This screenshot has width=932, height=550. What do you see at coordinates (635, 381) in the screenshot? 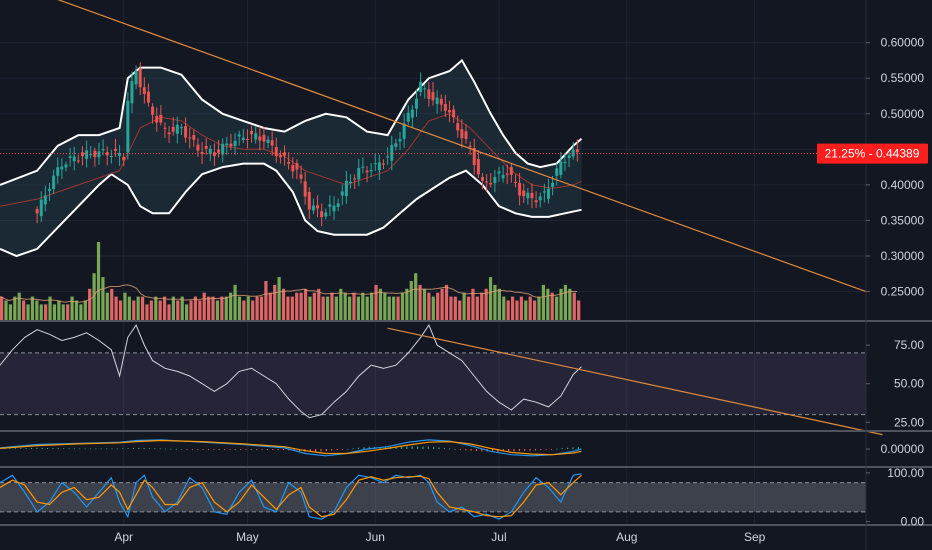
I see `rsi-trendline` at bounding box center [635, 381].